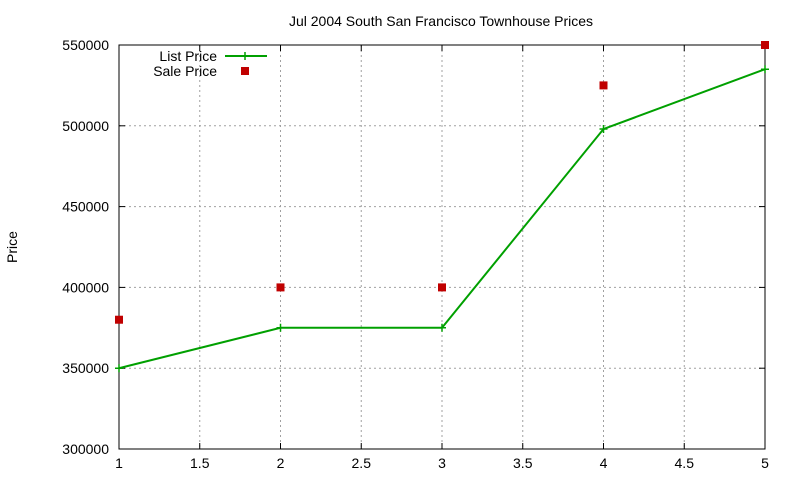 Image resolution: width=800 pixels, height=480 pixels. What do you see at coordinates (685, 463) in the screenshot?
I see `x-tick-label: 4.5` at bounding box center [685, 463].